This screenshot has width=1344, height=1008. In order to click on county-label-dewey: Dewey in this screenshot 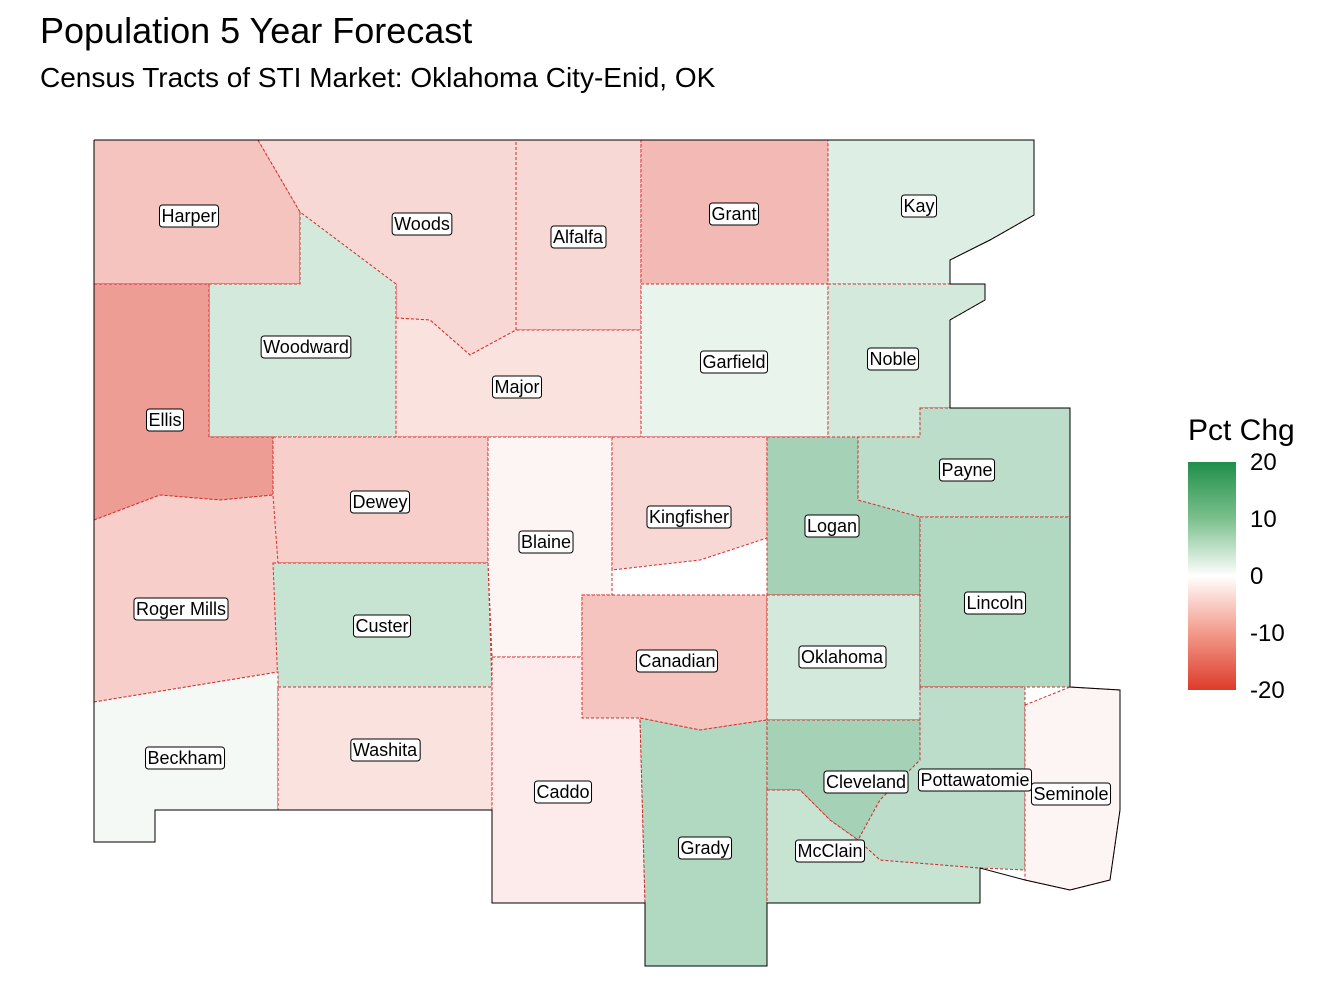, I will do `click(380, 502)`.